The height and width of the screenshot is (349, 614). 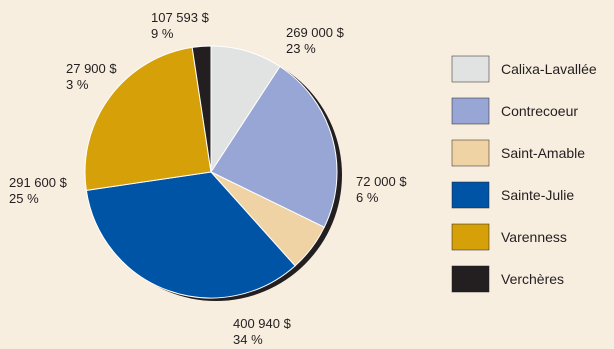 What do you see at coordinates (381, 181) in the screenshot?
I see `data-label-value-saint-amable: 72 000 $` at bounding box center [381, 181].